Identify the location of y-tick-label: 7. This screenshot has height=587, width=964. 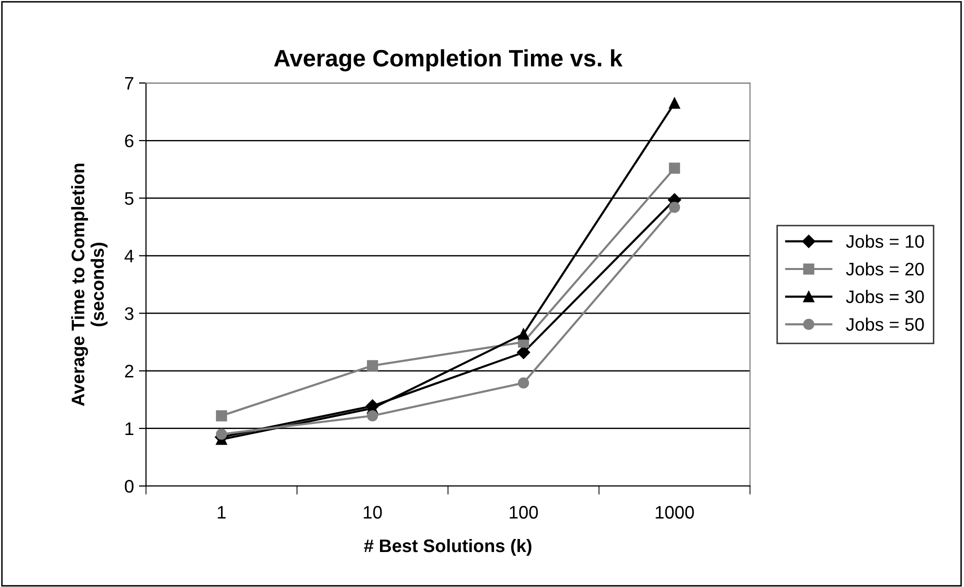
(129, 83).